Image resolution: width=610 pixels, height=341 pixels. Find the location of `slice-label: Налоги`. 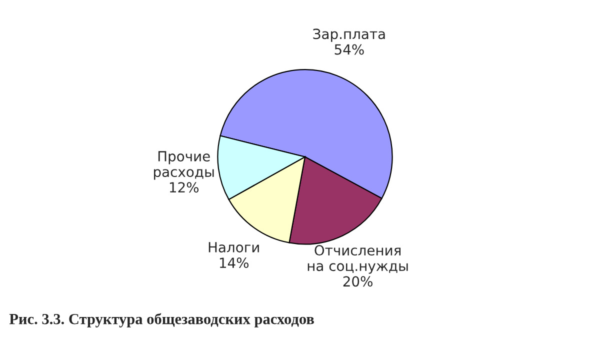

slice-label: Налоги is located at coordinates (233, 247).